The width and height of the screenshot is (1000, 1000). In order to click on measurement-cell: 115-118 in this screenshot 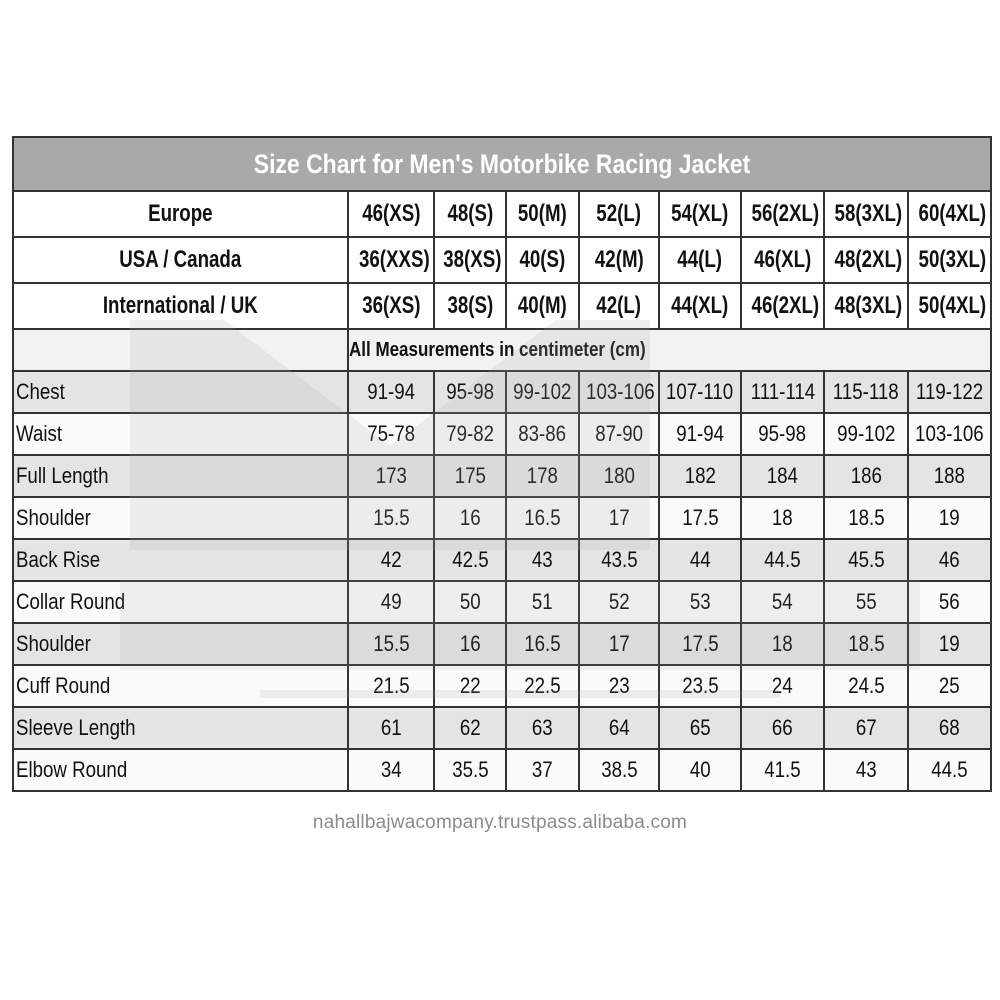, I will do `click(866, 392)`.